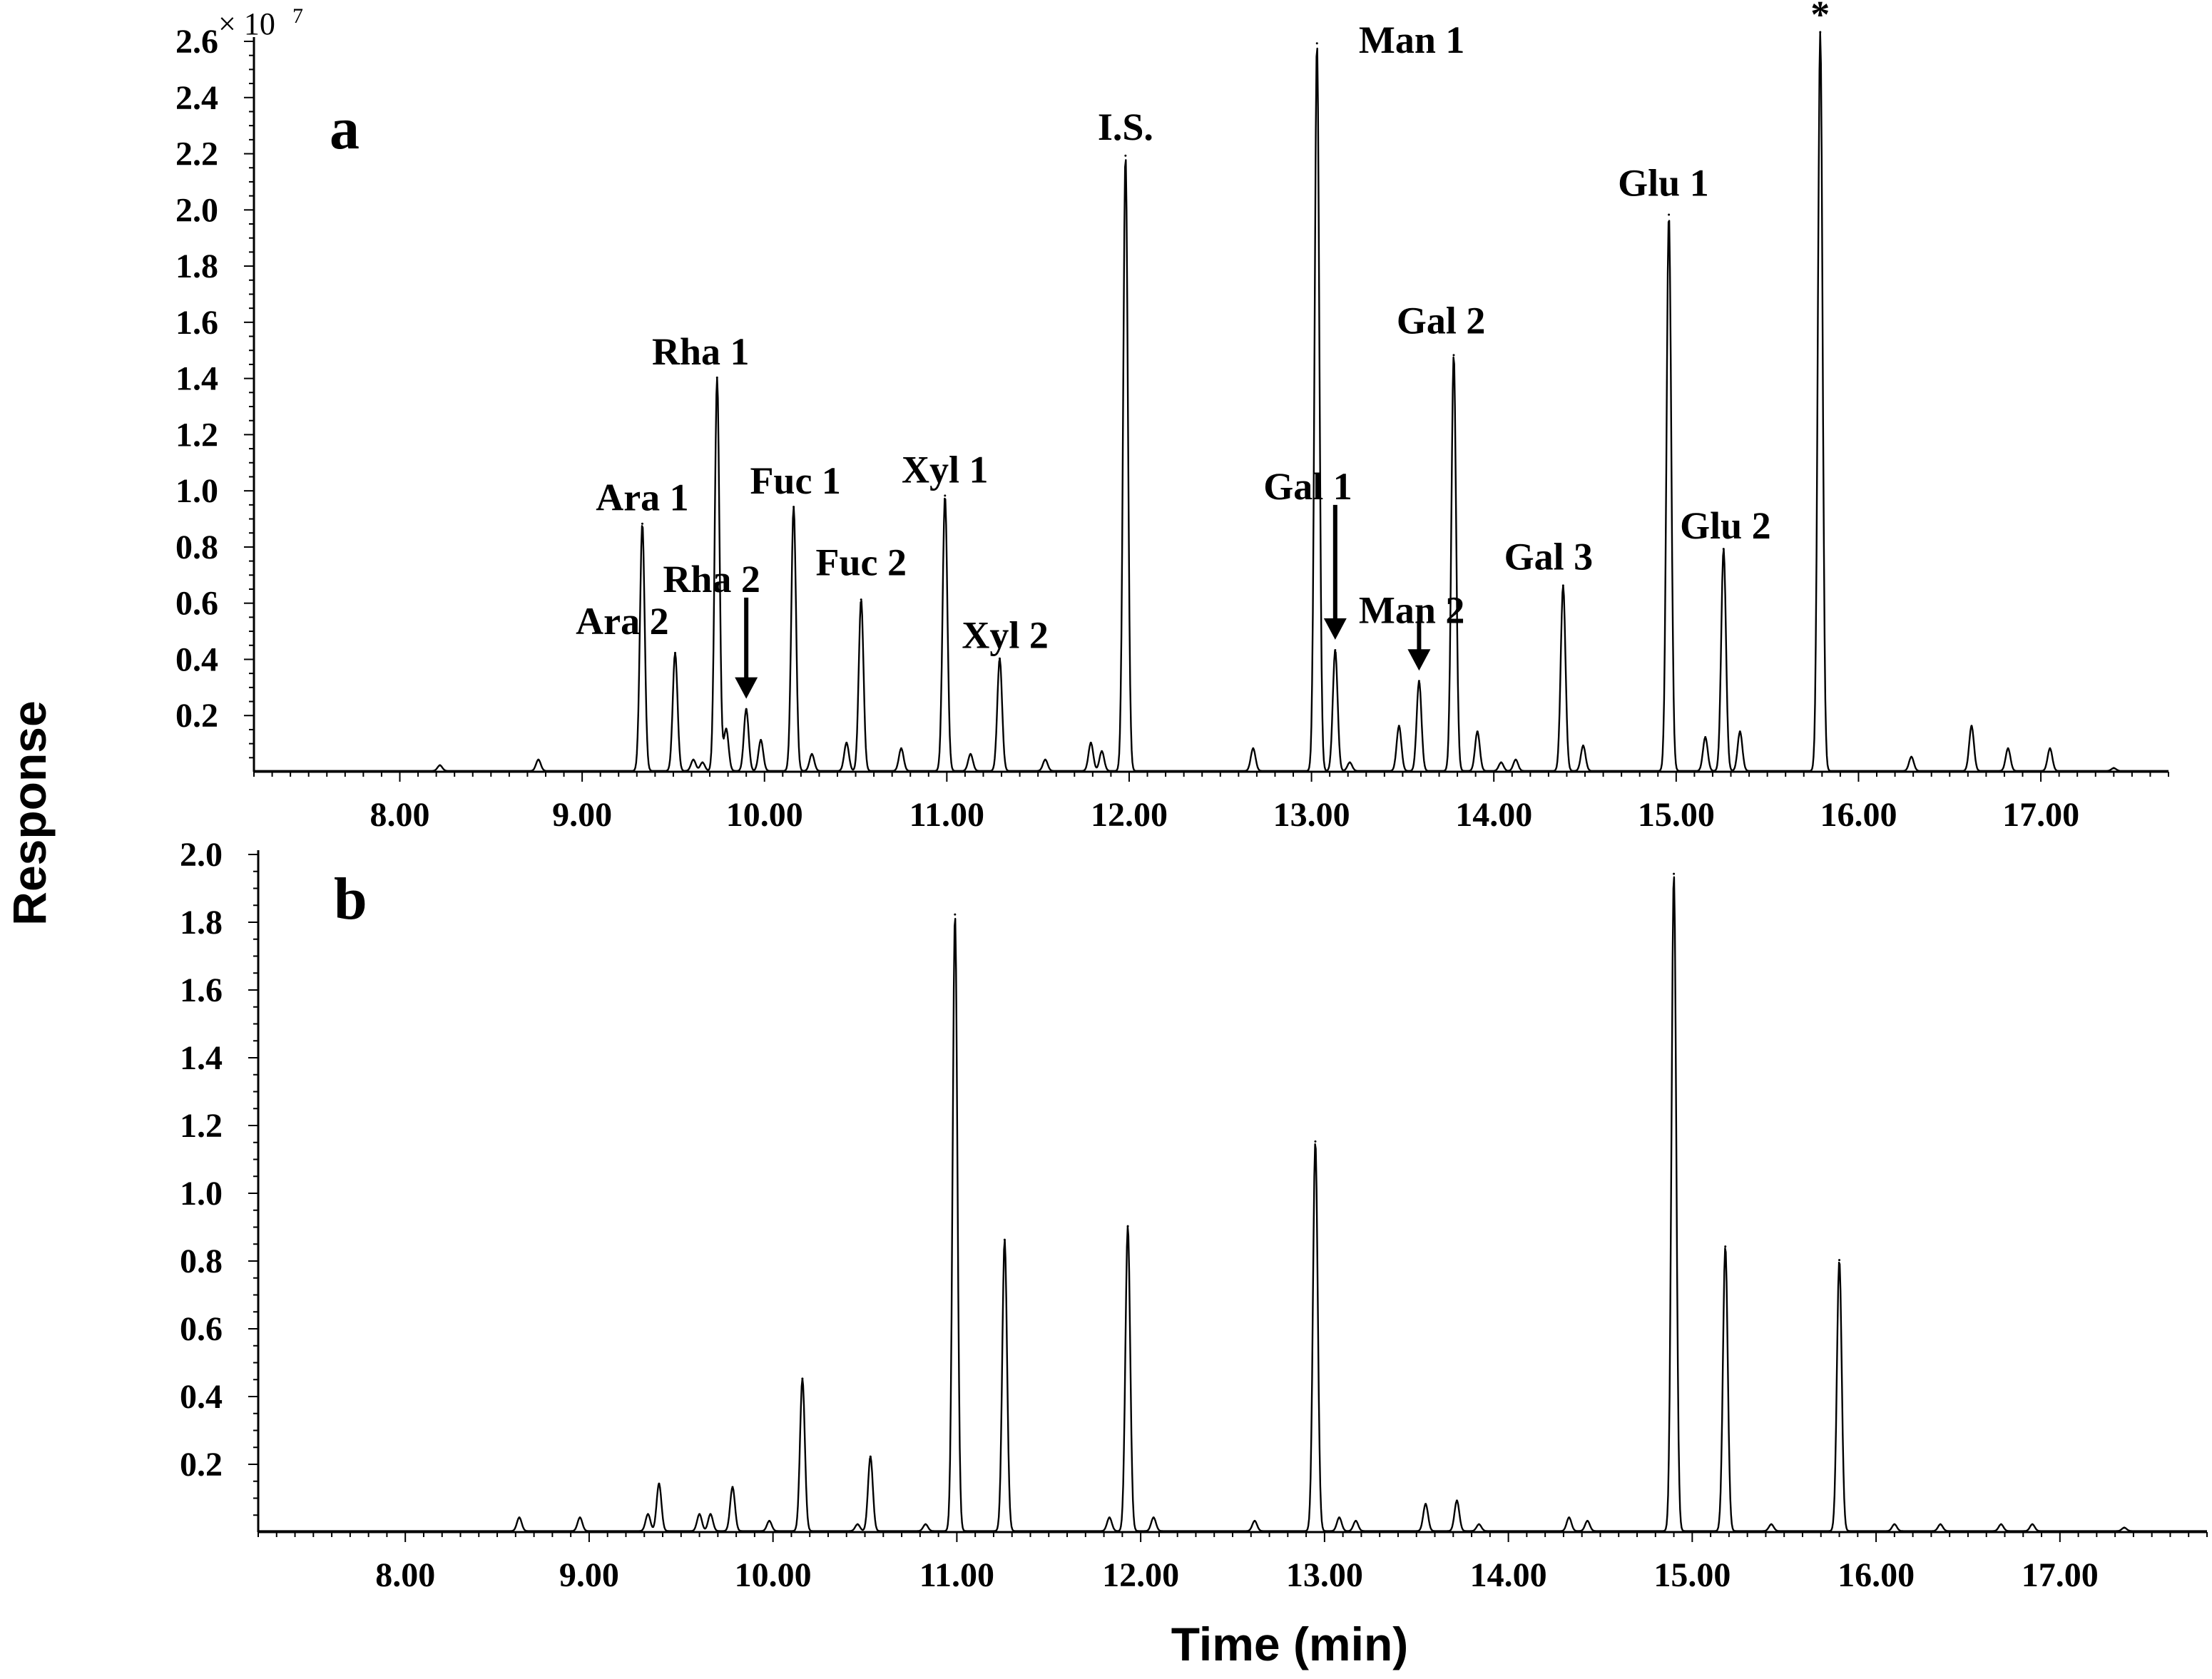  I want to click on peak-label: Glu 1, so click(1663, 183).